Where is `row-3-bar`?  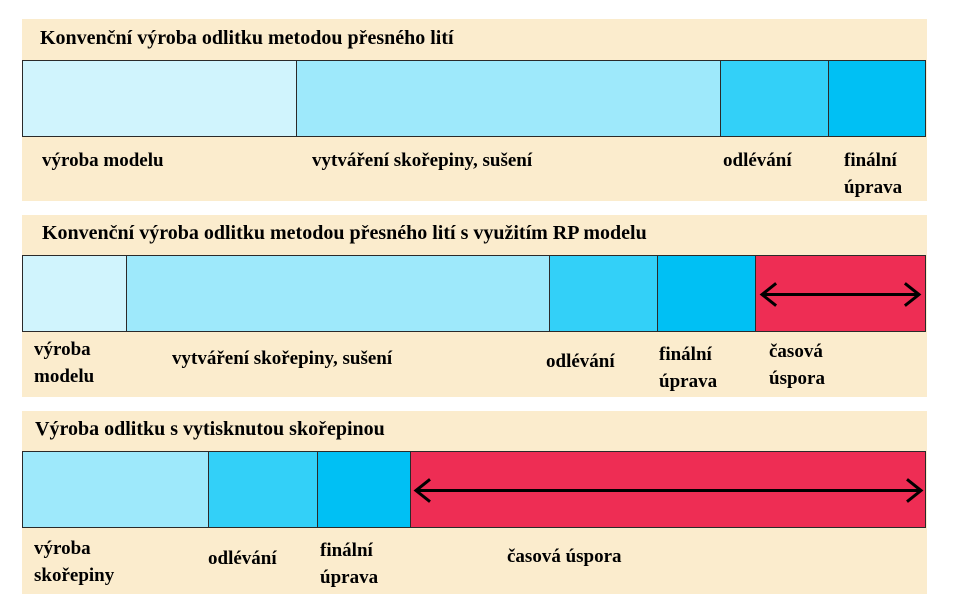 row-3-bar is located at coordinates (474, 489).